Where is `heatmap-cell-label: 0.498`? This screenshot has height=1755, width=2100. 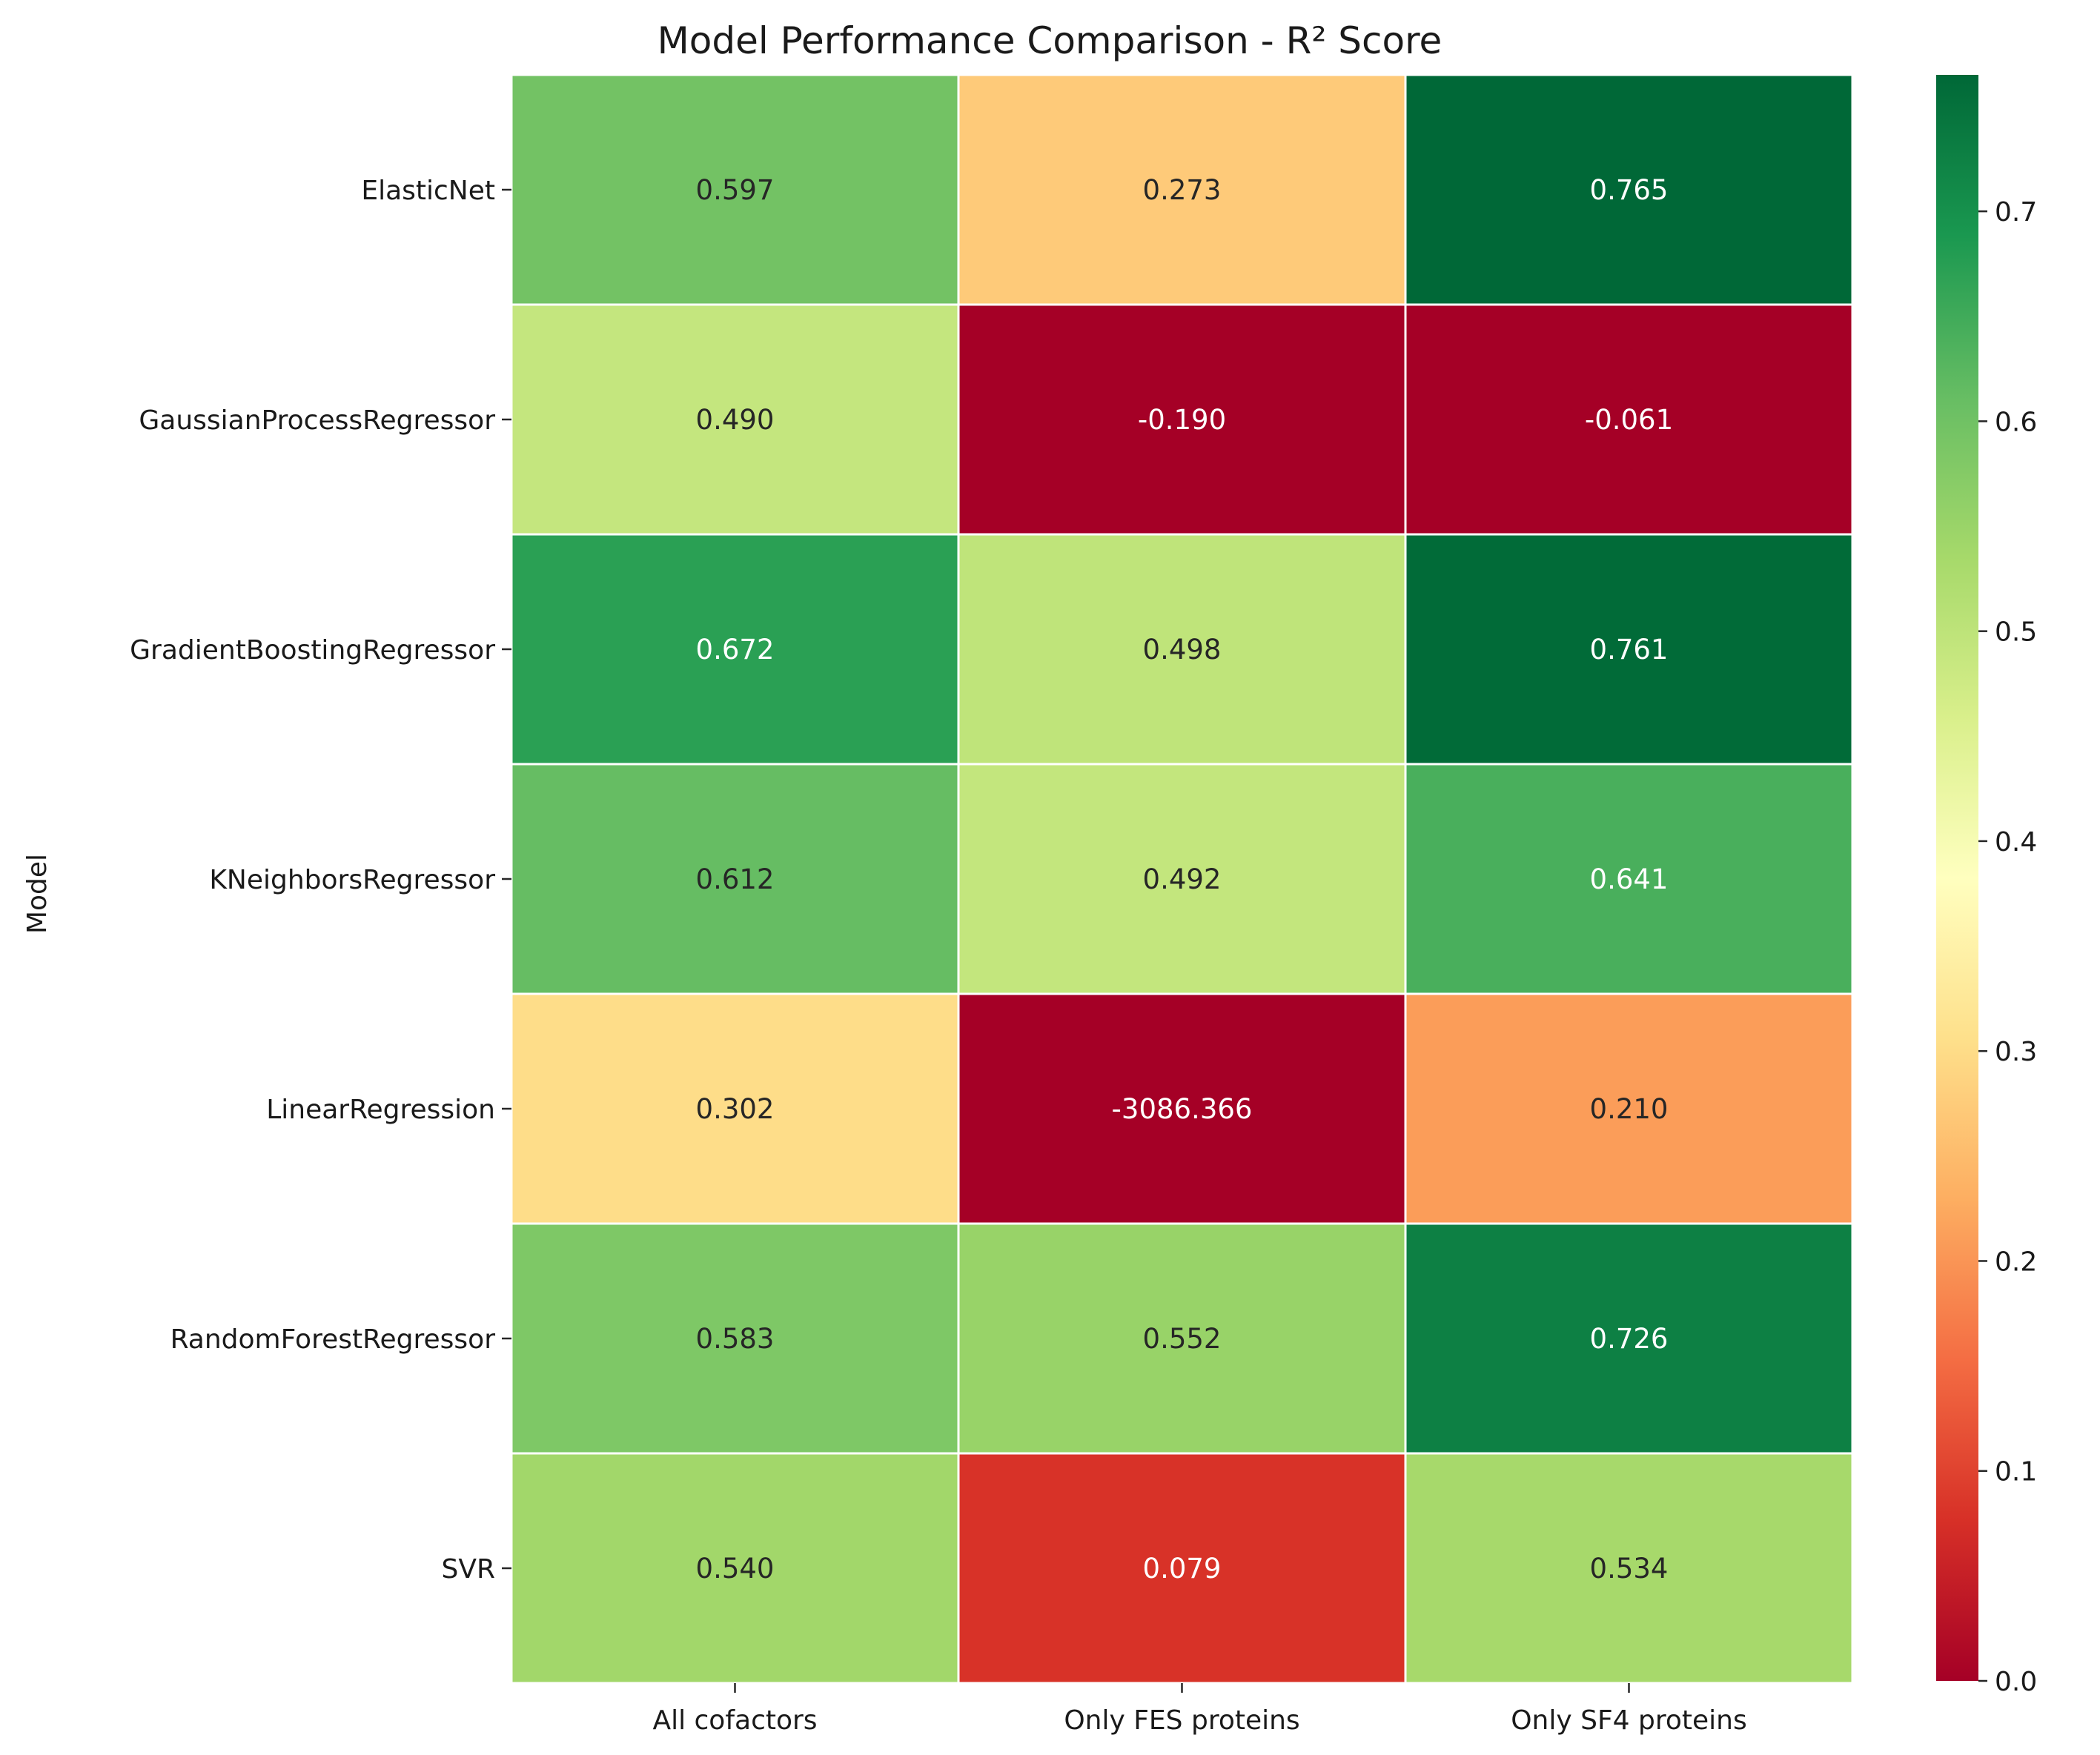
heatmap-cell-label: 0.498 is located at coordinates (1182, 650).